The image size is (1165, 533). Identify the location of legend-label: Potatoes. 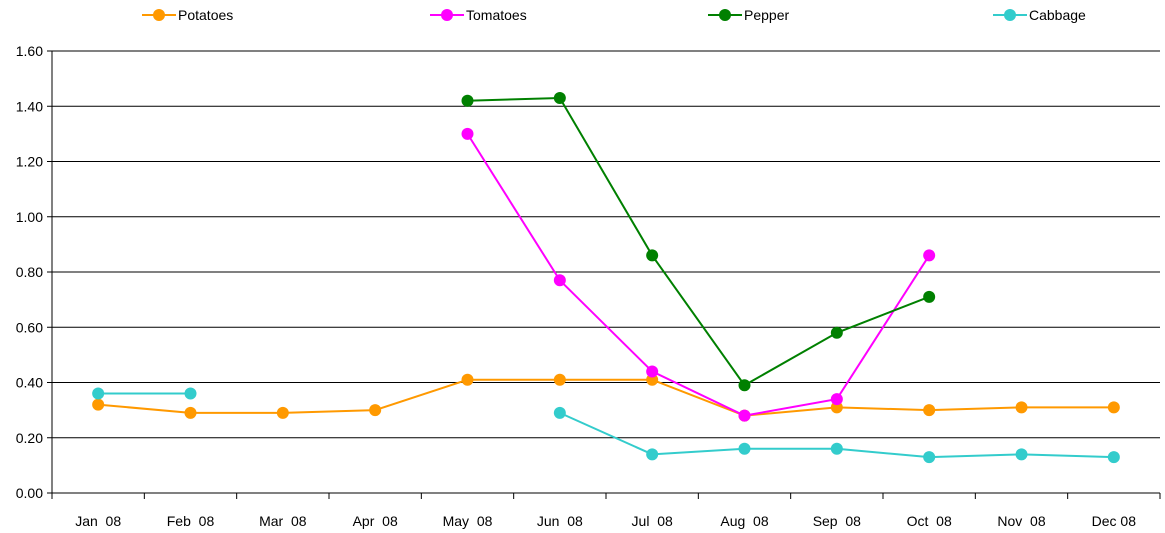
(205, 15).